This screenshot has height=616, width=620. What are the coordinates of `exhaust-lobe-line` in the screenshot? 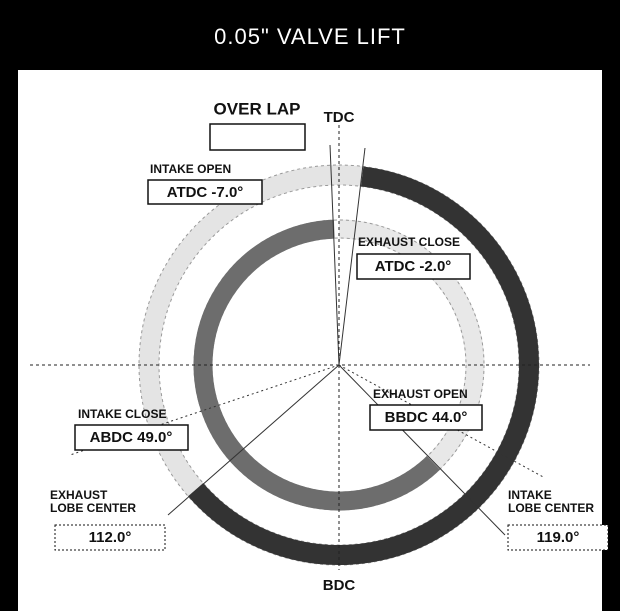 It's located at (253, 440).